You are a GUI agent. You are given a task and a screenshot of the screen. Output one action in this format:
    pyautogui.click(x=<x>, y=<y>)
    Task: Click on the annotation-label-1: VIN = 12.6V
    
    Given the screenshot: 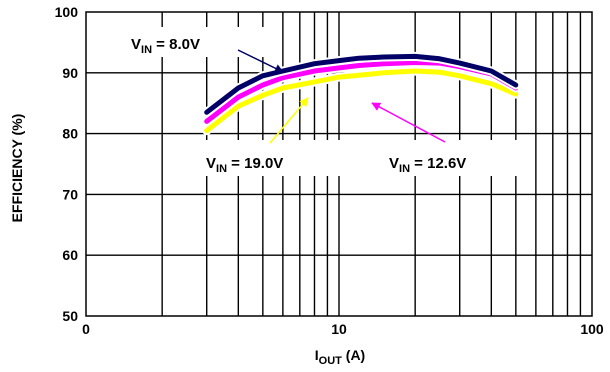 What is the action you would take?
    pyautogui.click(x=427, y=165)
    